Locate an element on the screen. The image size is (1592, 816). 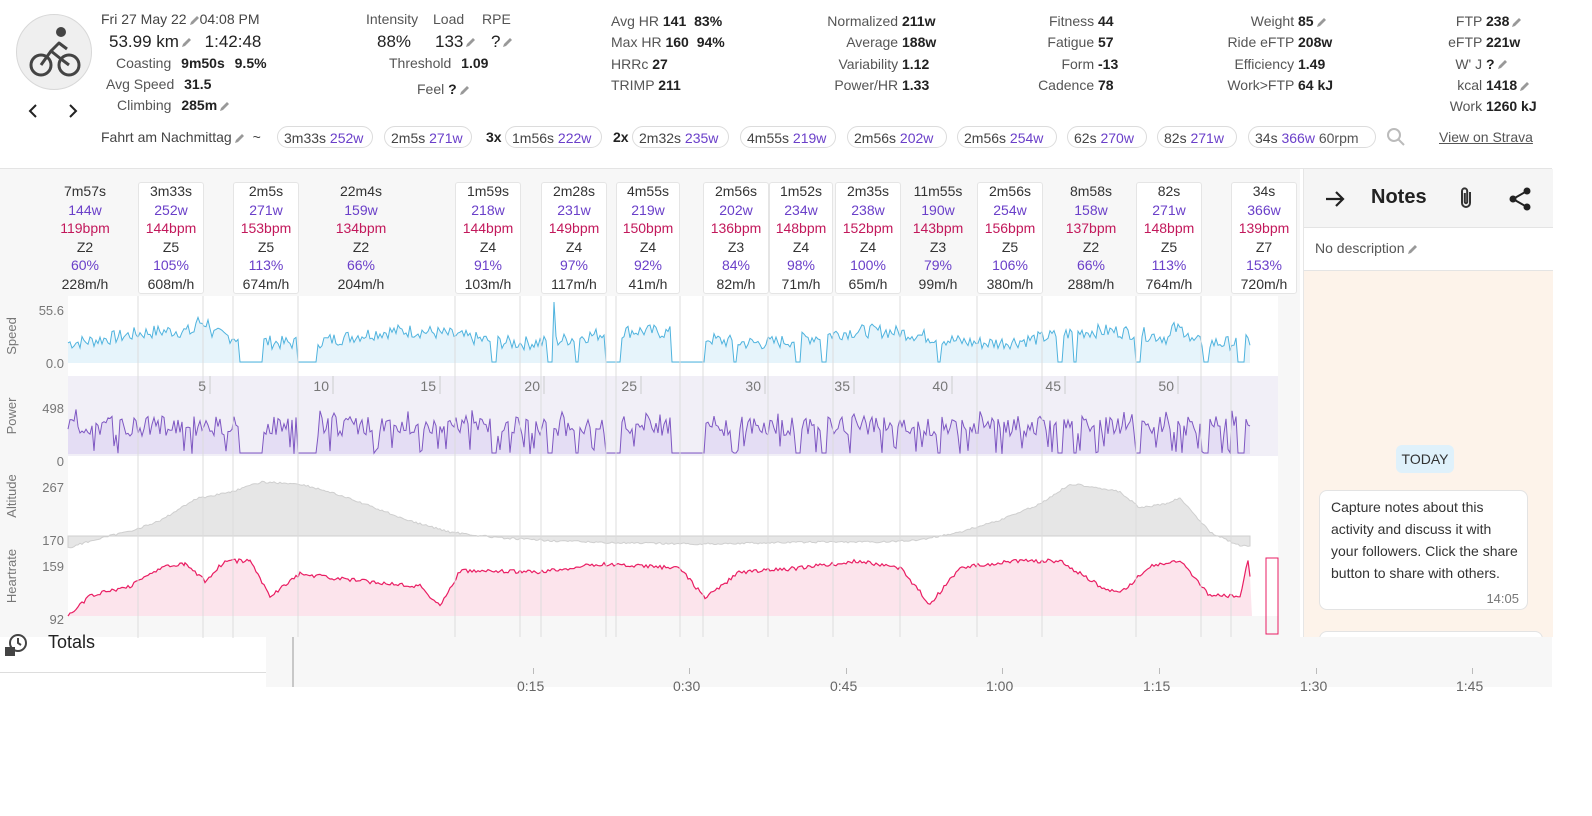
interval-column: 4m55s 219w 150bpm Z4 92% 41m/h is located at coordinates (648, 238).